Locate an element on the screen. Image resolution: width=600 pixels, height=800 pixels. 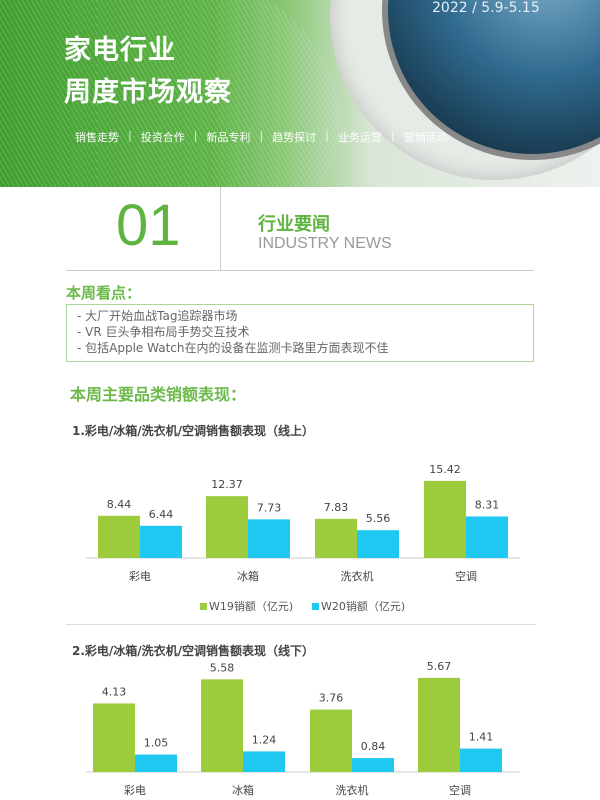
data-label: 5.67 is located at coordinates (439, 666).